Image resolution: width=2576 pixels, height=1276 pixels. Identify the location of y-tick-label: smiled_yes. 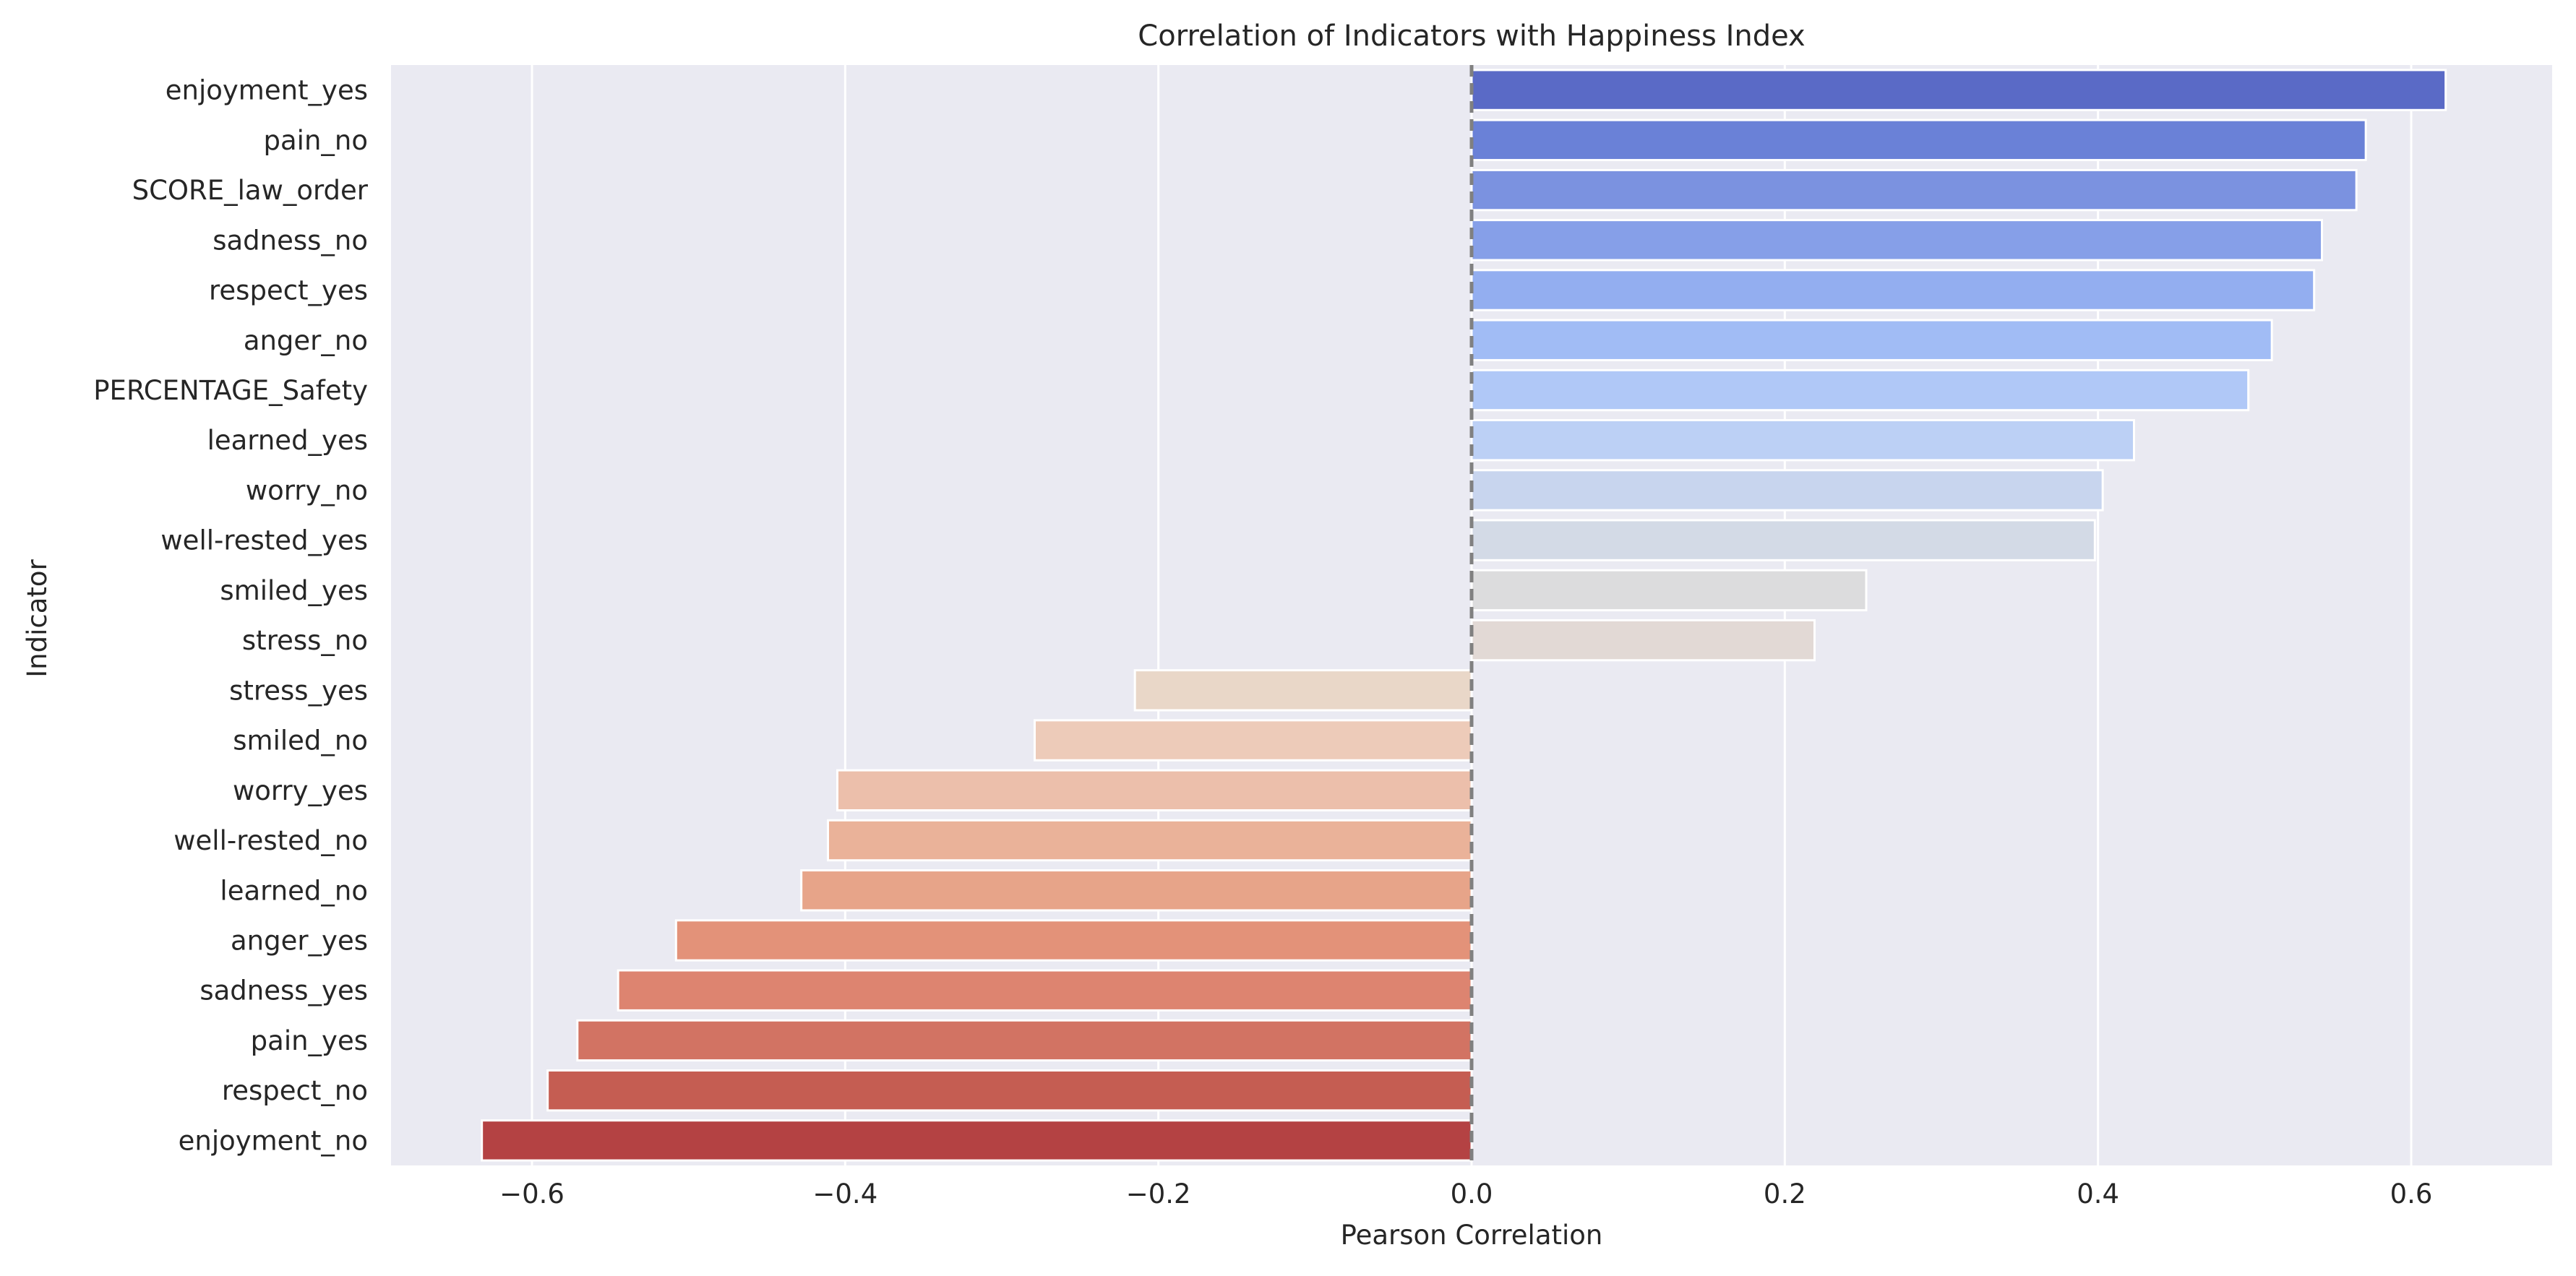
(294, 590).